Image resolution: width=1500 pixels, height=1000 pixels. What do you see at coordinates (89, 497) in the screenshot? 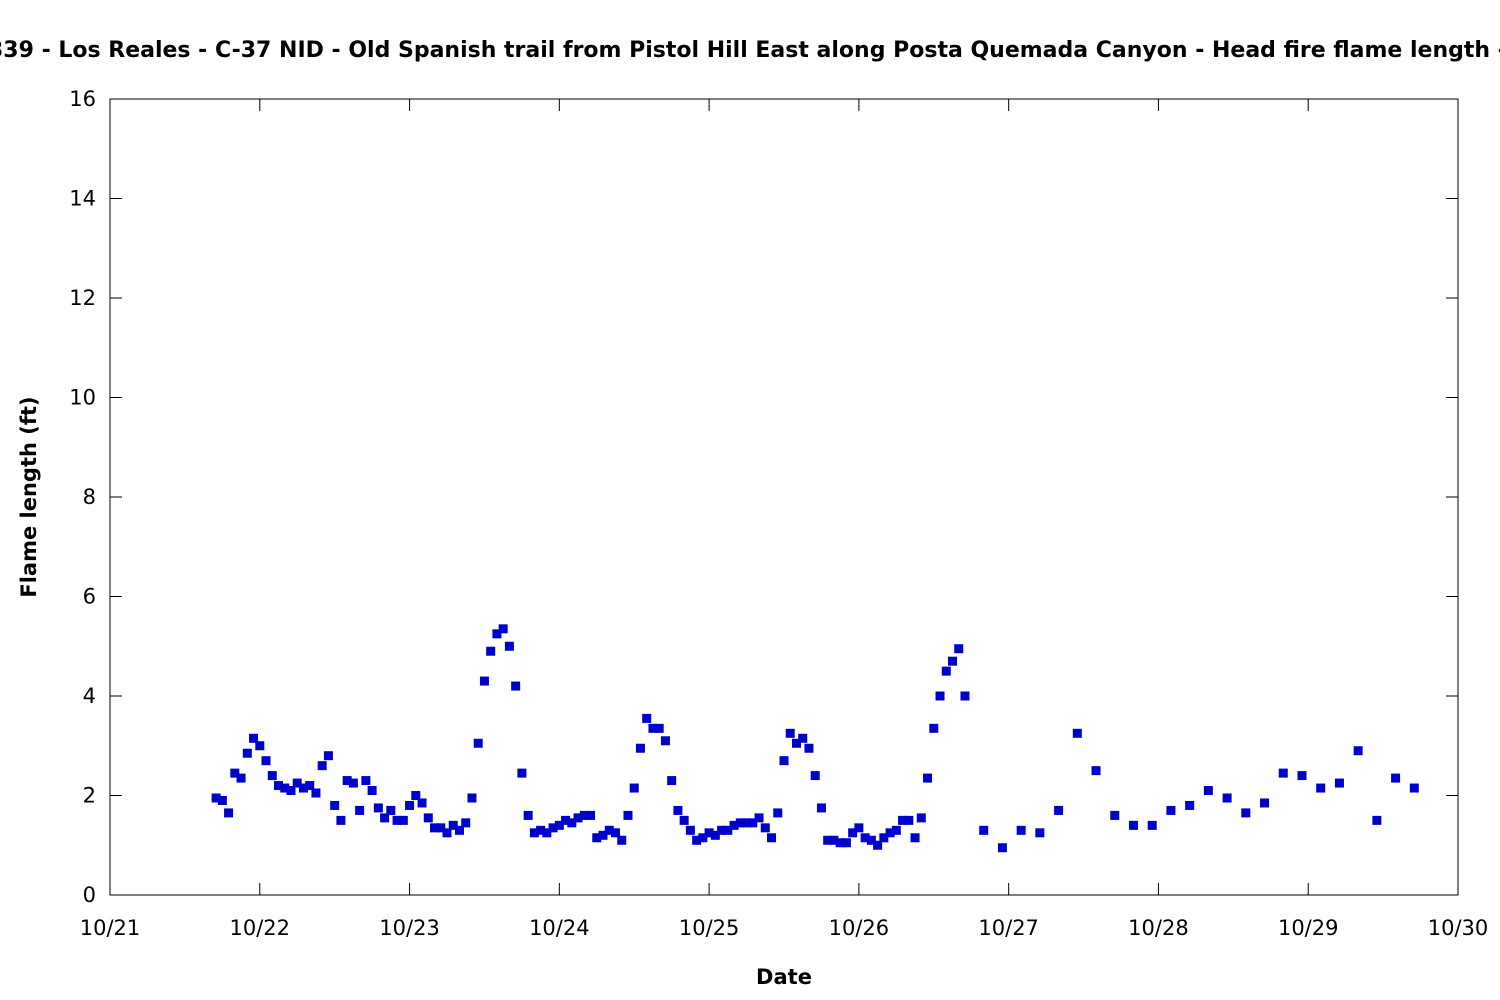
I see `y-tick-label: 8` at bounding box center [89, 497].